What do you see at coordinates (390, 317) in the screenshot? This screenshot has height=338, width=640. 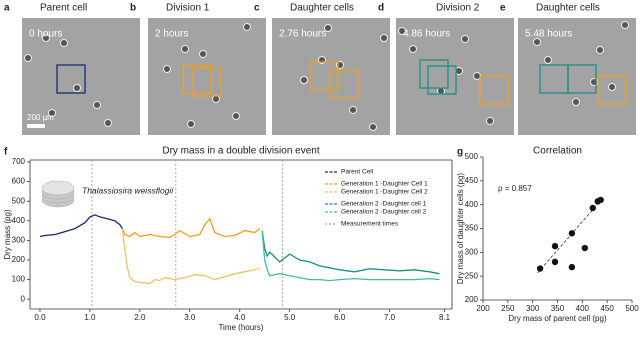 I see `x-tick-label: 7.0` at bounding box center [390, 317].